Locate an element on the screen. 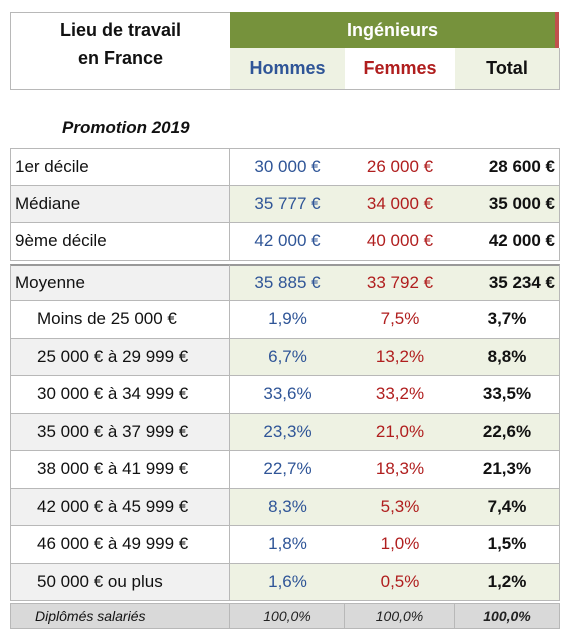 This screenshot has height=640, width=564. cell-value: 1,9% is located at coordinates (287, 320).